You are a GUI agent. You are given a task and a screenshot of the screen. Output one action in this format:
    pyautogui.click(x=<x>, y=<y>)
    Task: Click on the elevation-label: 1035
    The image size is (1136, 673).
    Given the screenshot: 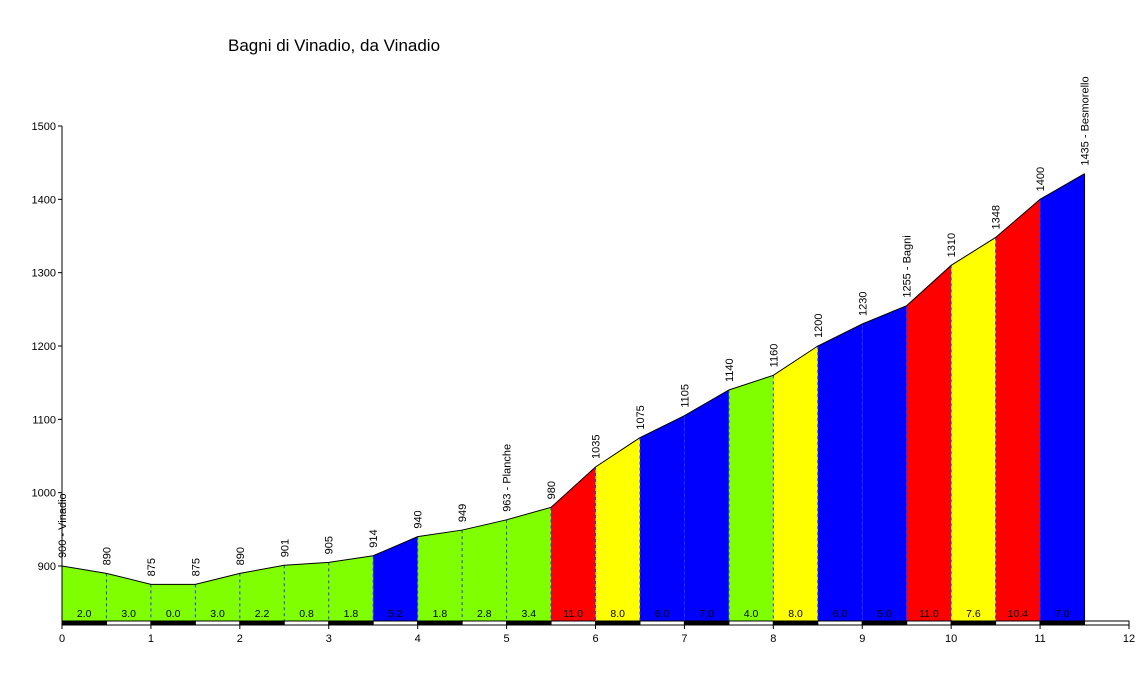 What is the action you would take?
    pyautogui.click(x=597, y=447)
    